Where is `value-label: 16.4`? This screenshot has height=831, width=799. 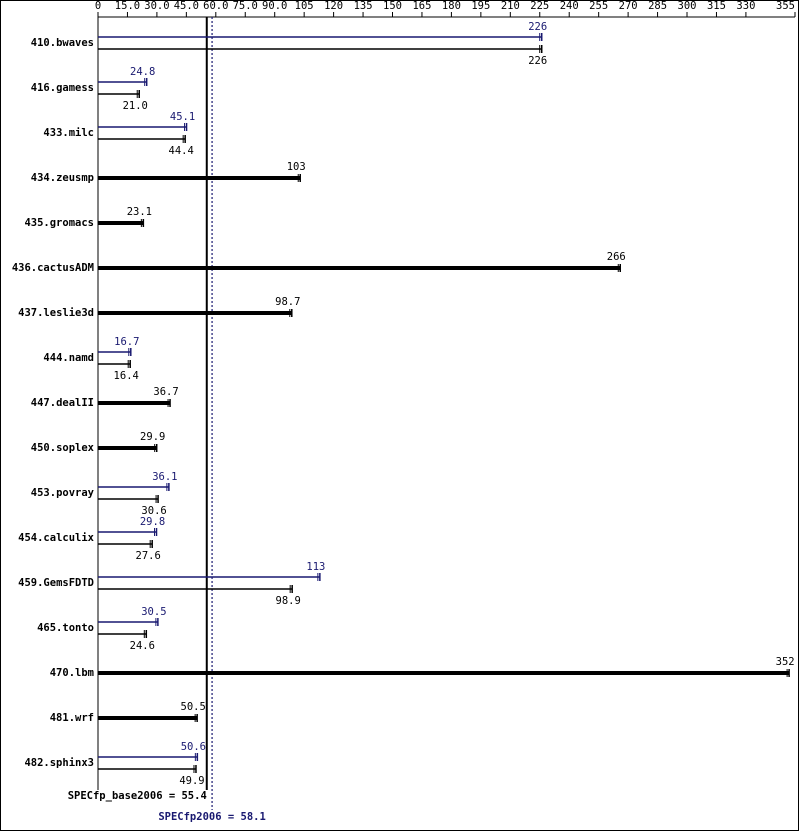
value-label: 16.4 is located at coordinates (126, 376).